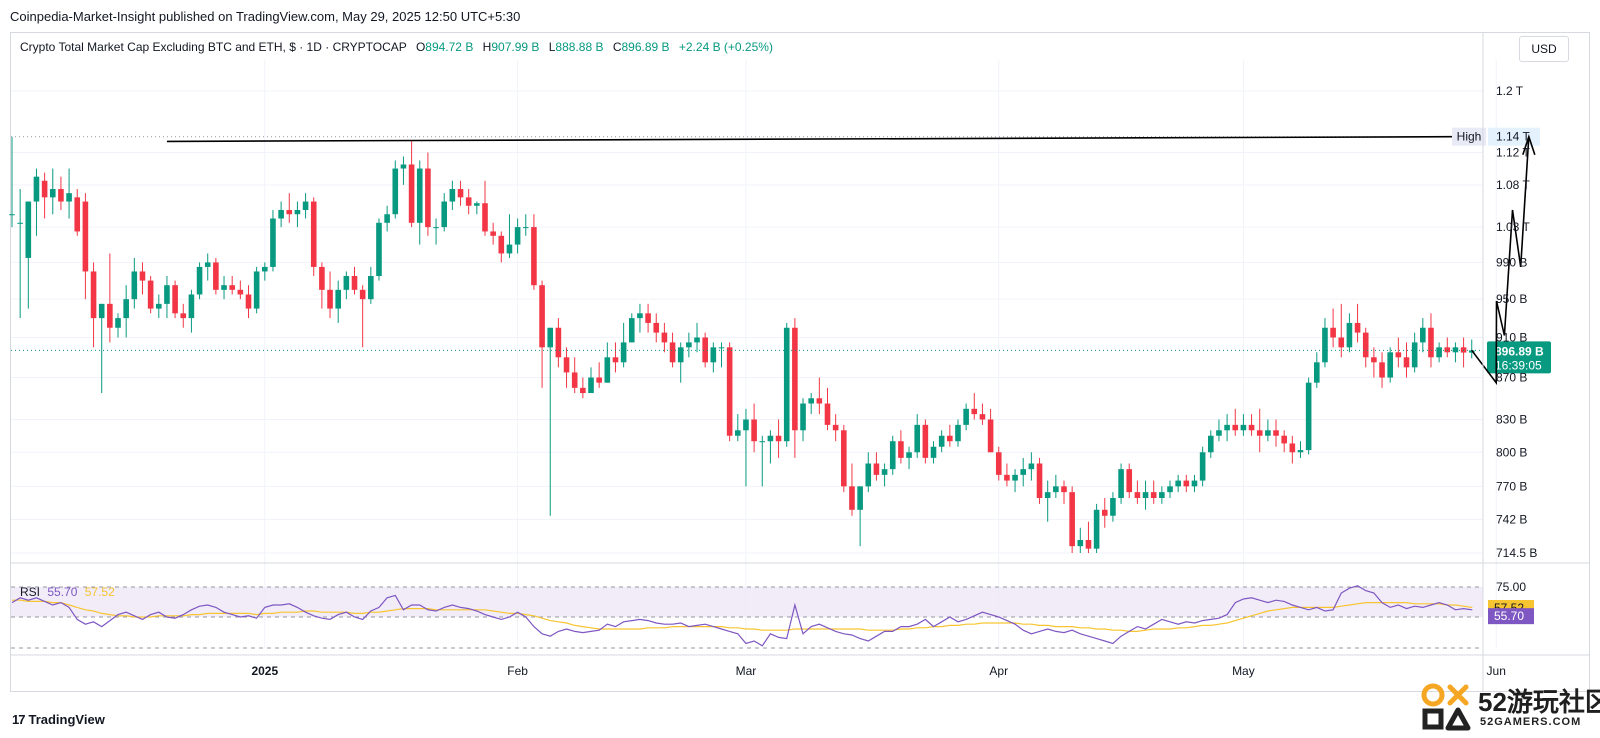 The height and width of the screenshot is (738, 1600). Describe the element at coordinates (1511, 299) in the screenshot. I see `price-tick-label: 950 B` at that location.